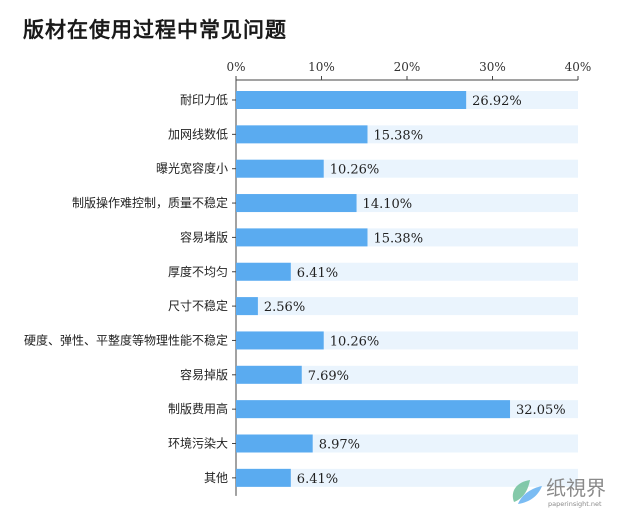 The image size is (622, 516). Describe the element at coordinates (126, 339) in the screenshot. I see `category-label: 硬度、弹性、平整度等物理性能不稳定` at that location.